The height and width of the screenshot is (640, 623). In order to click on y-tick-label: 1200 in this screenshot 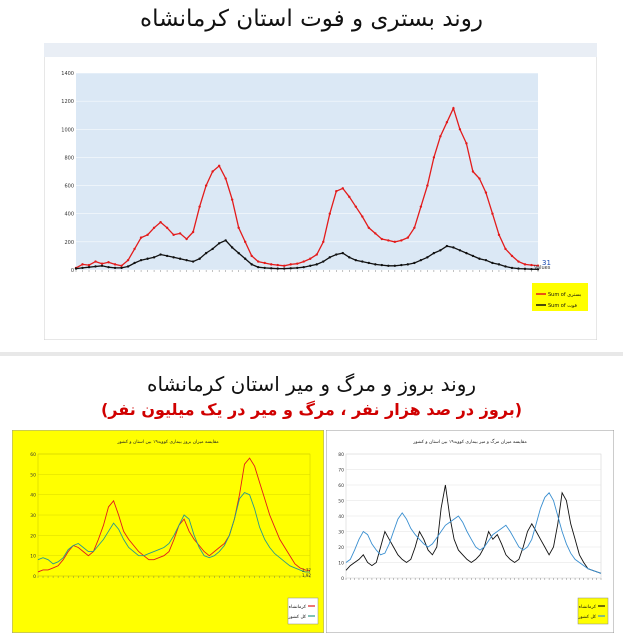, I will do `click(67, 102)`.